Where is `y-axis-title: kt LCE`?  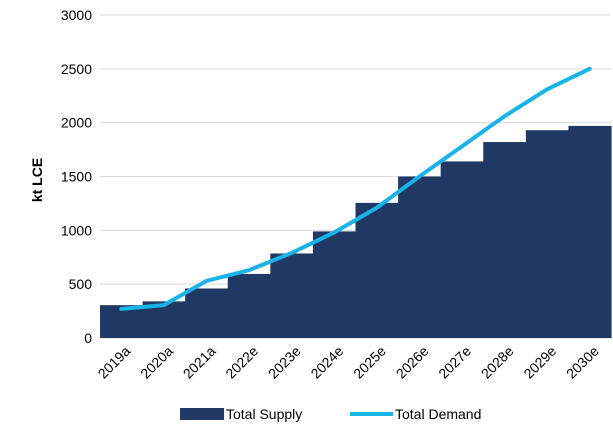
y-axis-title: kt LCE is located at coordinates (37, 180).